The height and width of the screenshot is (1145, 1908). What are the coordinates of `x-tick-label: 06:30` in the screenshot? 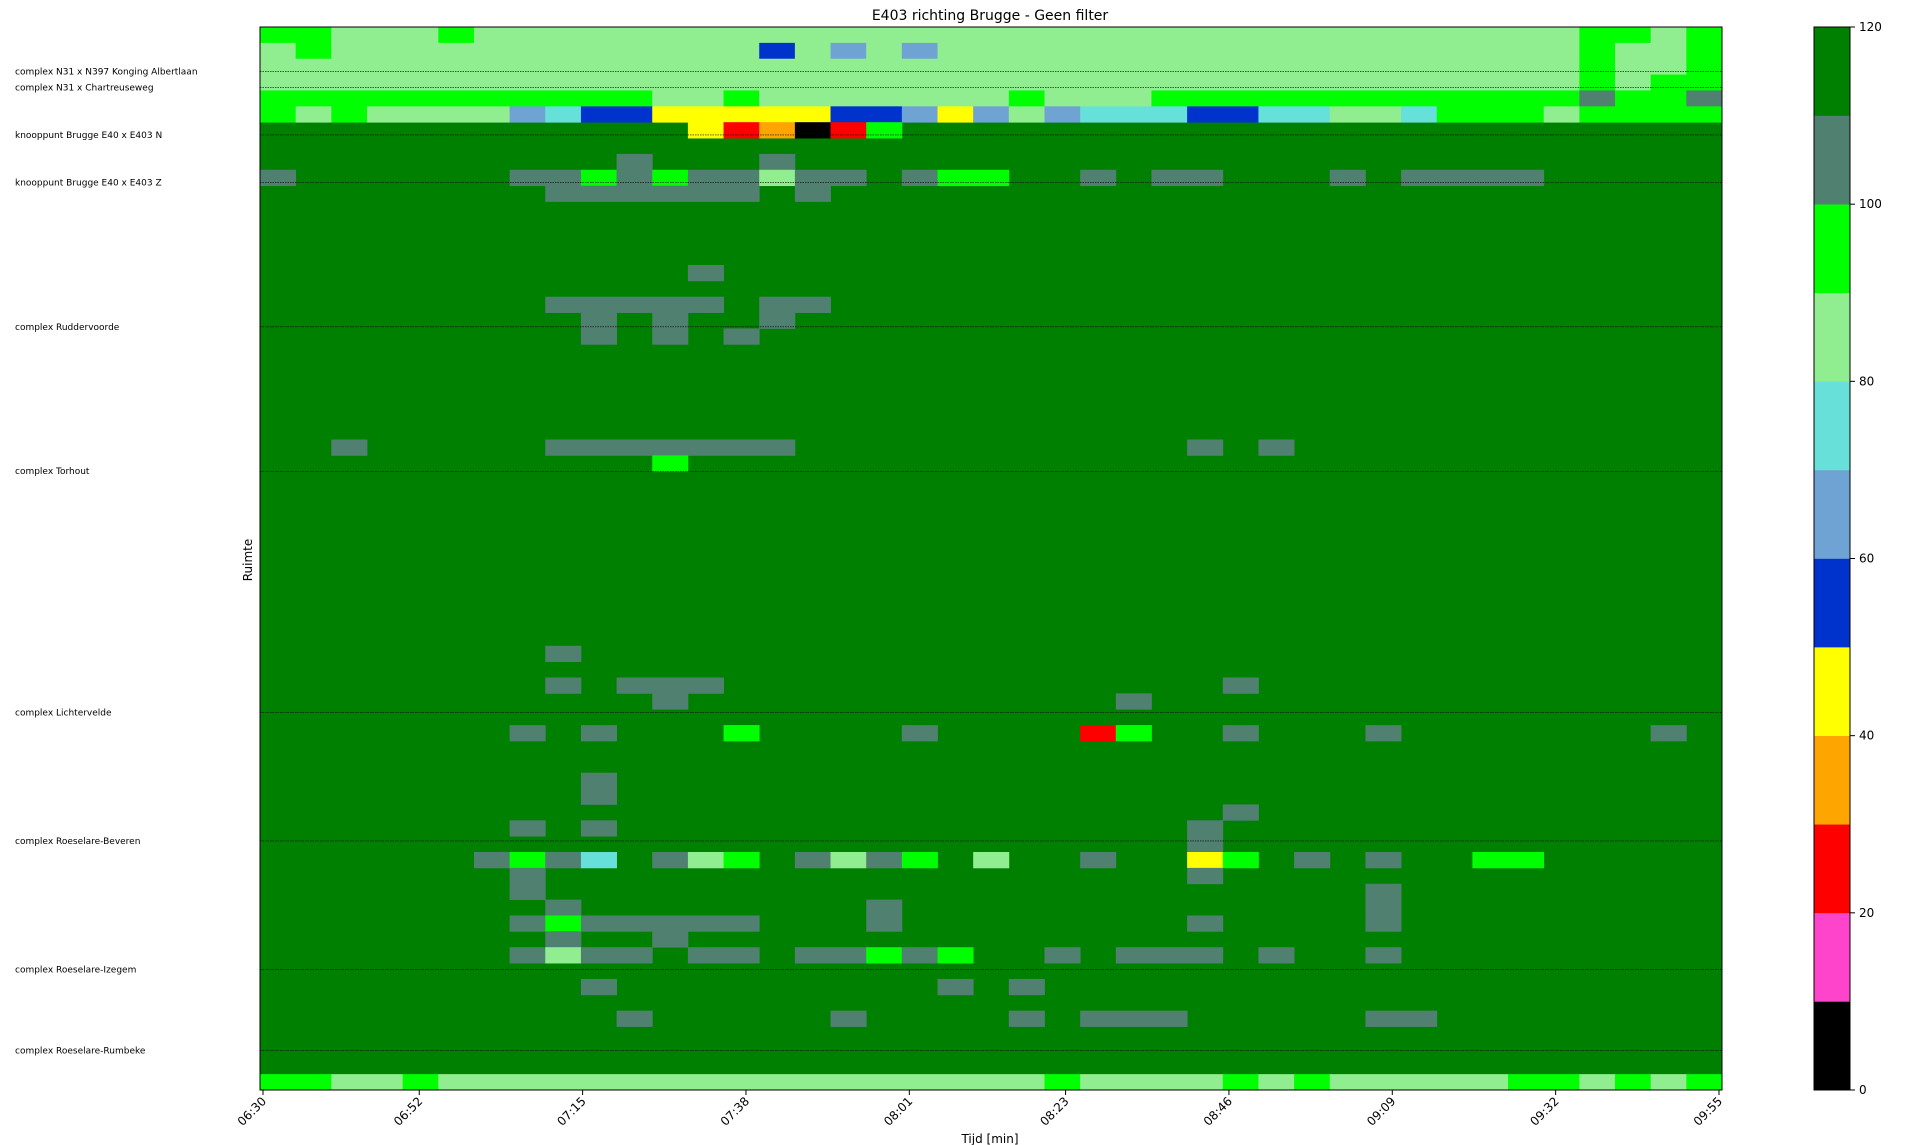 It's located at (252, 1111).